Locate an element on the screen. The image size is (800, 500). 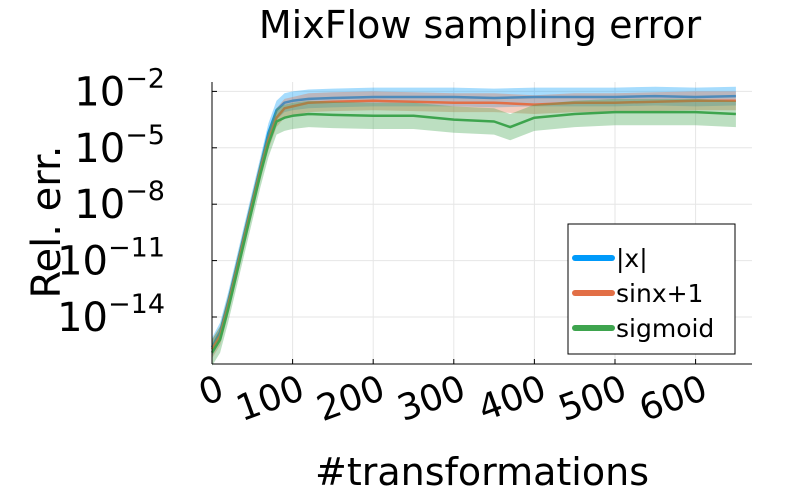
legend-label: sigmoid is located at coordinates (665, 328).